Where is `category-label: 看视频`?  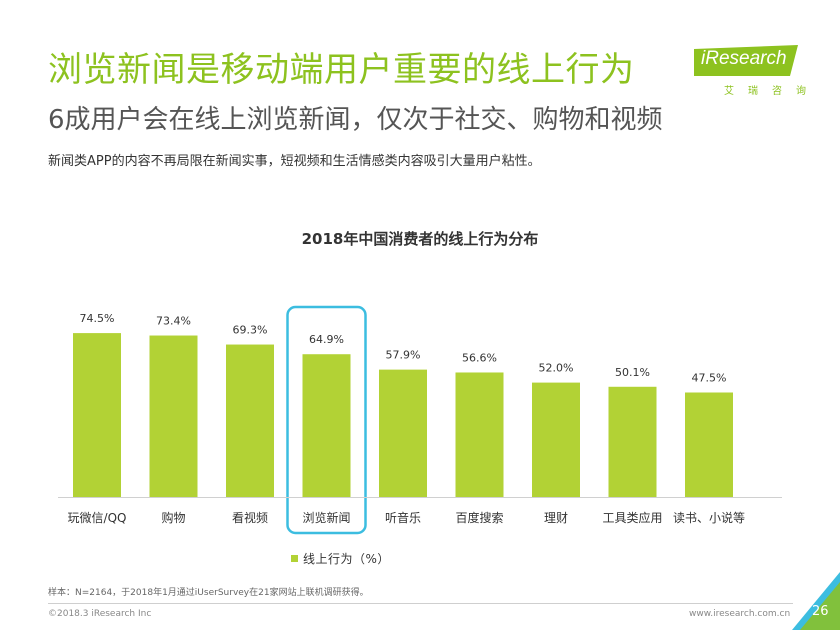
category-label: 看视频 is located at coordinates (250, 517).